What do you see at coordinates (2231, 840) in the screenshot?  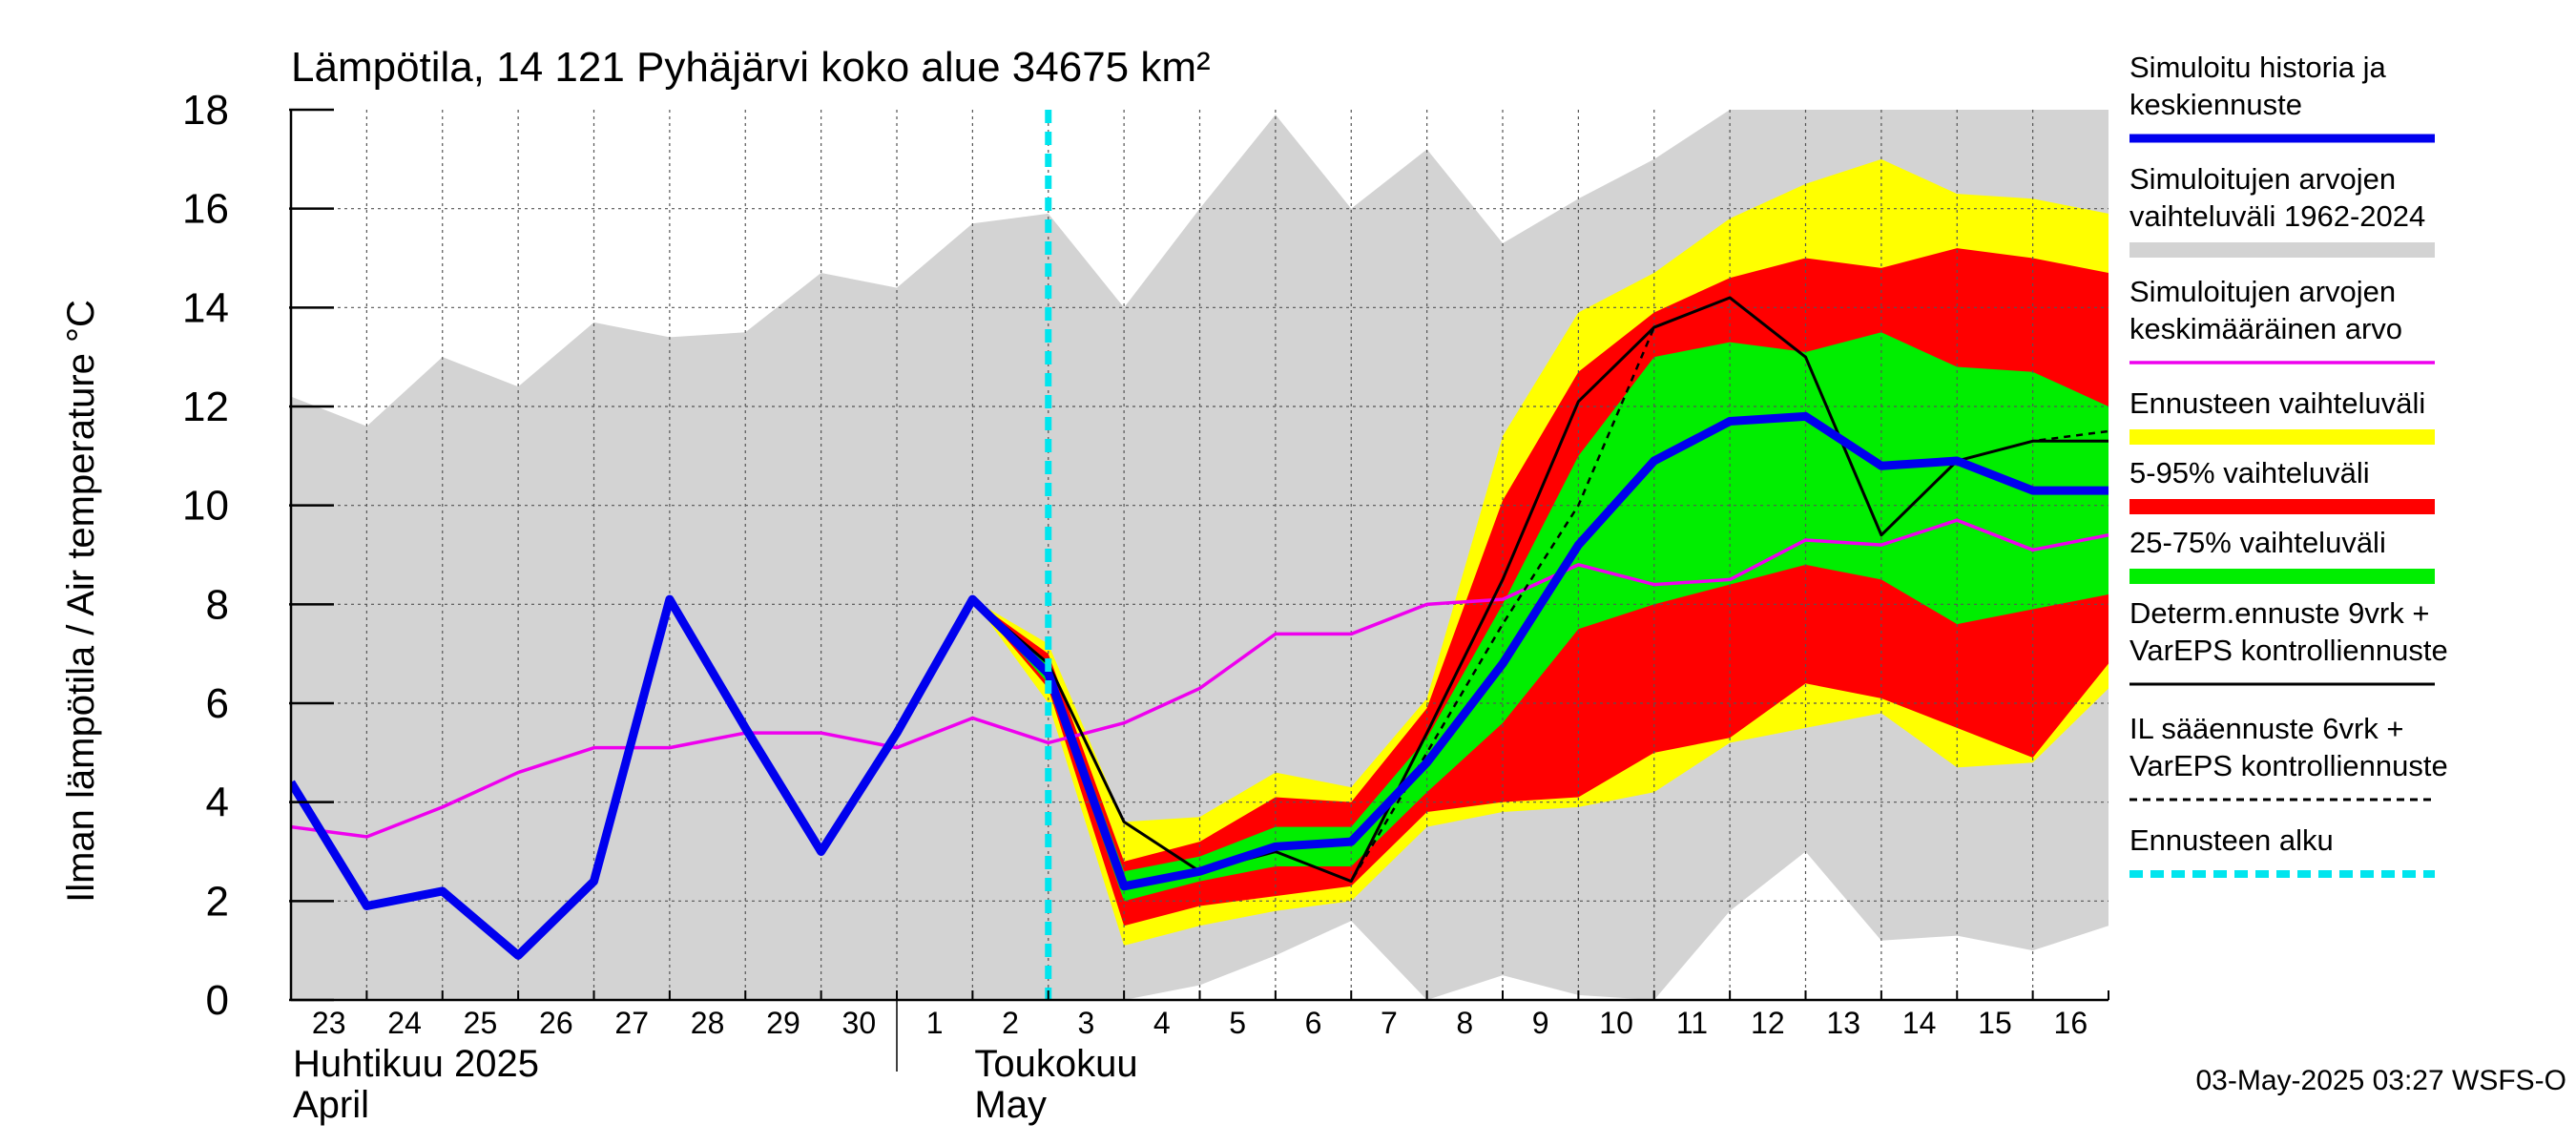 I see `legend-label: Ennusteen alku` at bounding box center [2231, 840].